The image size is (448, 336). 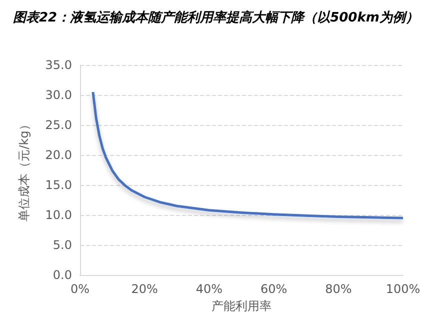 I want to click on y-tick-label: 25.0, so click(x=58, y=125).